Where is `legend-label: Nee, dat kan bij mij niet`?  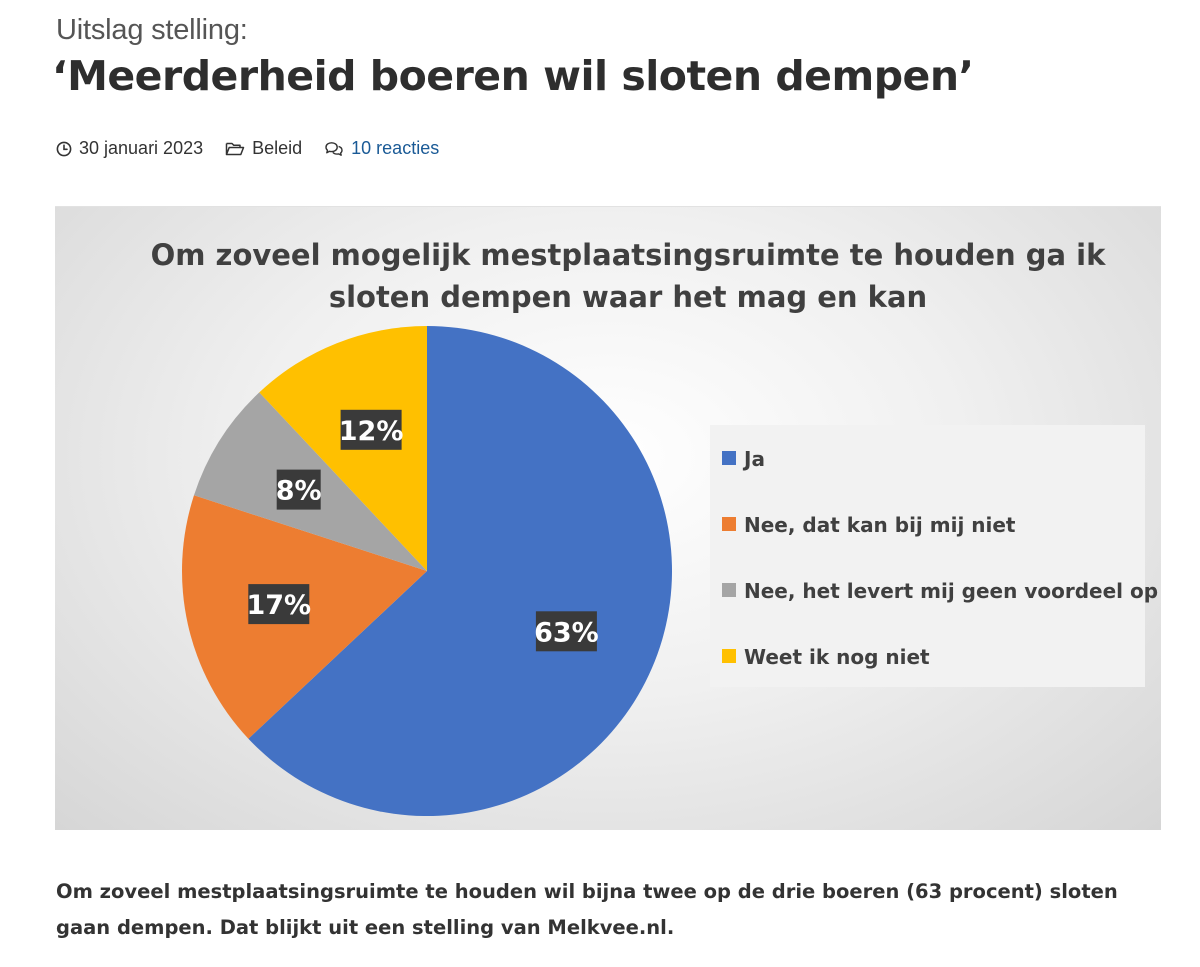 legend-label: Nee, dat kan bij mij niet is located at coordinates (880, 525).